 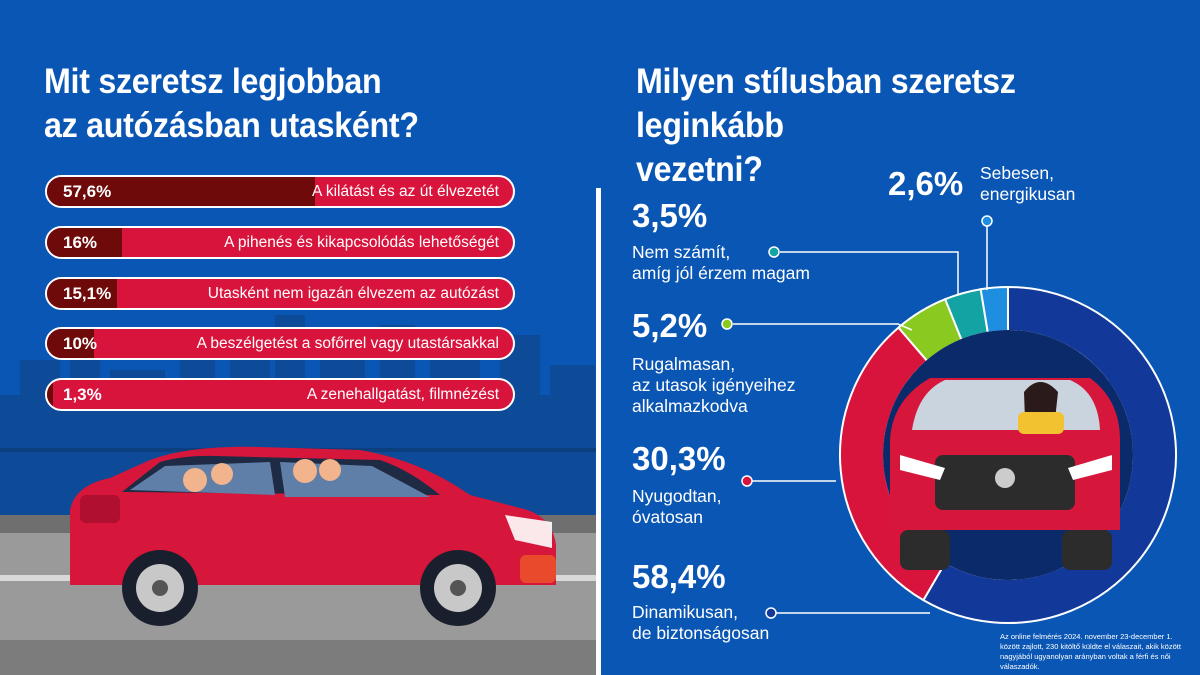 I want to click on donut-value-rugalmasan: 5,2%, so click(x=670, y=325).